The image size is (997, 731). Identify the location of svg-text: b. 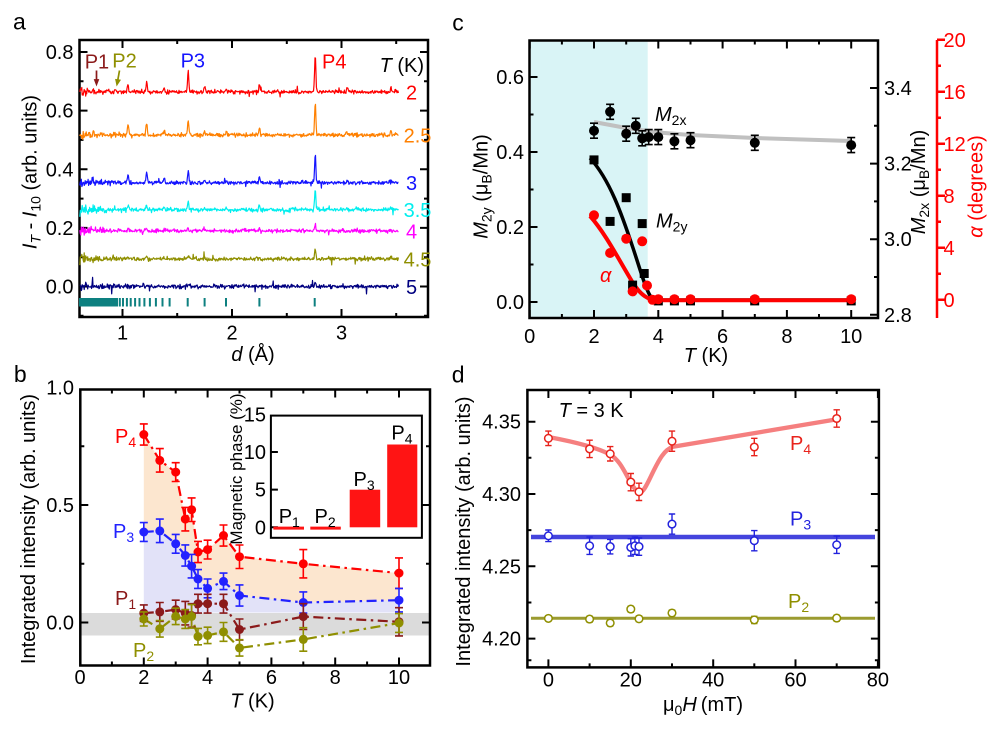
(20, 374).